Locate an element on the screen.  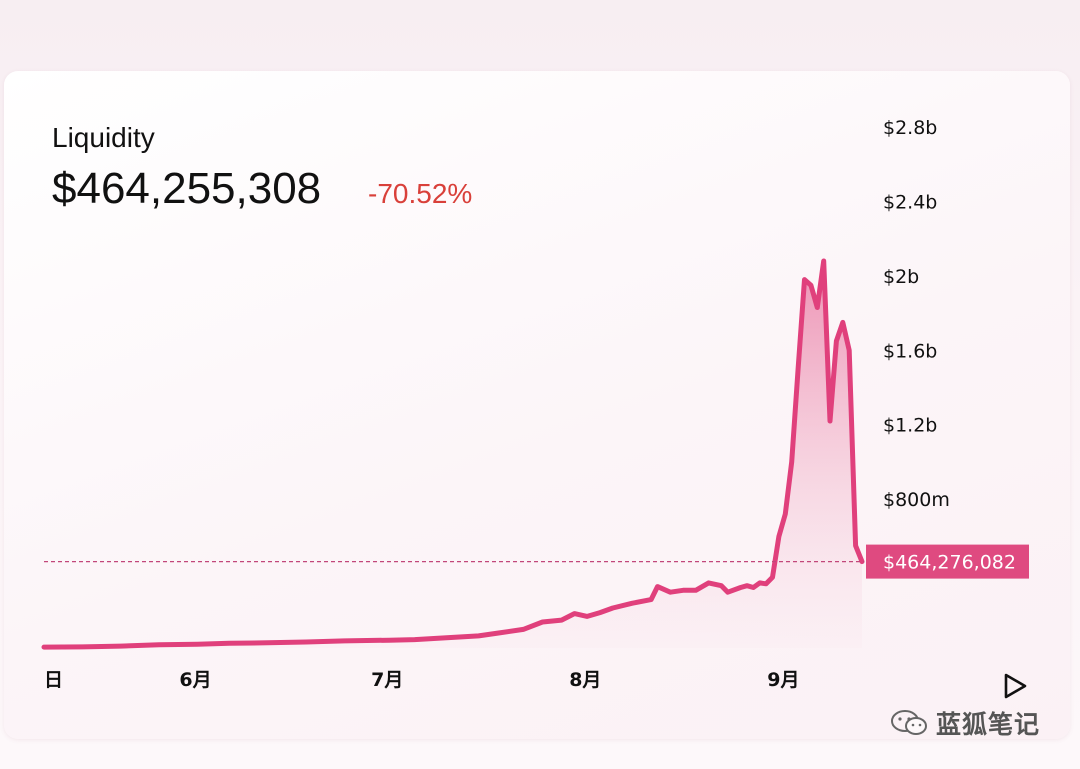
x-tick-label: 6月 is located at coordinates (195, 680).